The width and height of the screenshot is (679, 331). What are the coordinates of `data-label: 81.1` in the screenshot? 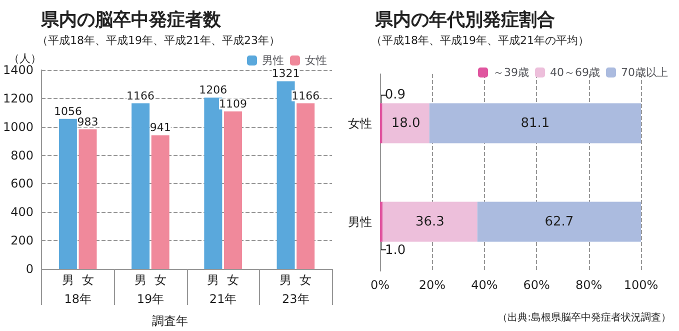 It's located at (535, 123).